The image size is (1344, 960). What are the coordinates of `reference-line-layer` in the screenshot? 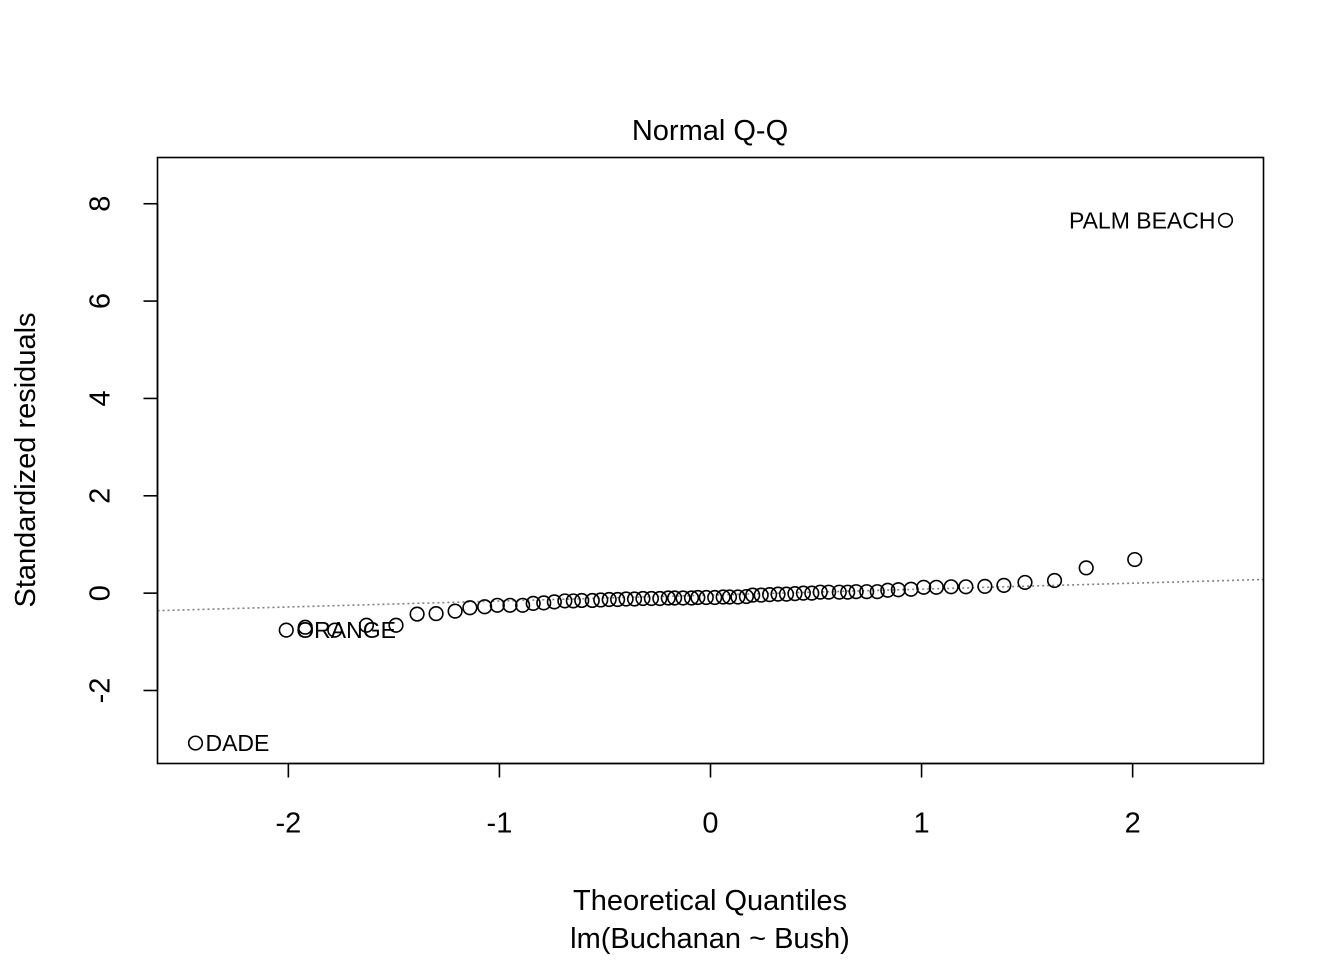 It's located at (710, 595).